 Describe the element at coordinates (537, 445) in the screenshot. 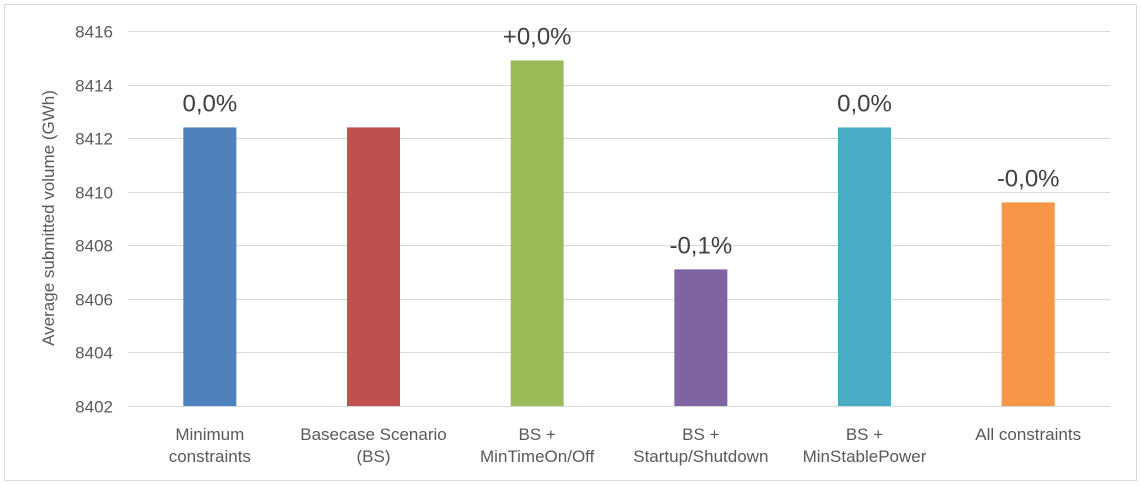

I see `category-label: BS + MinTimeOn/Off` at that location.